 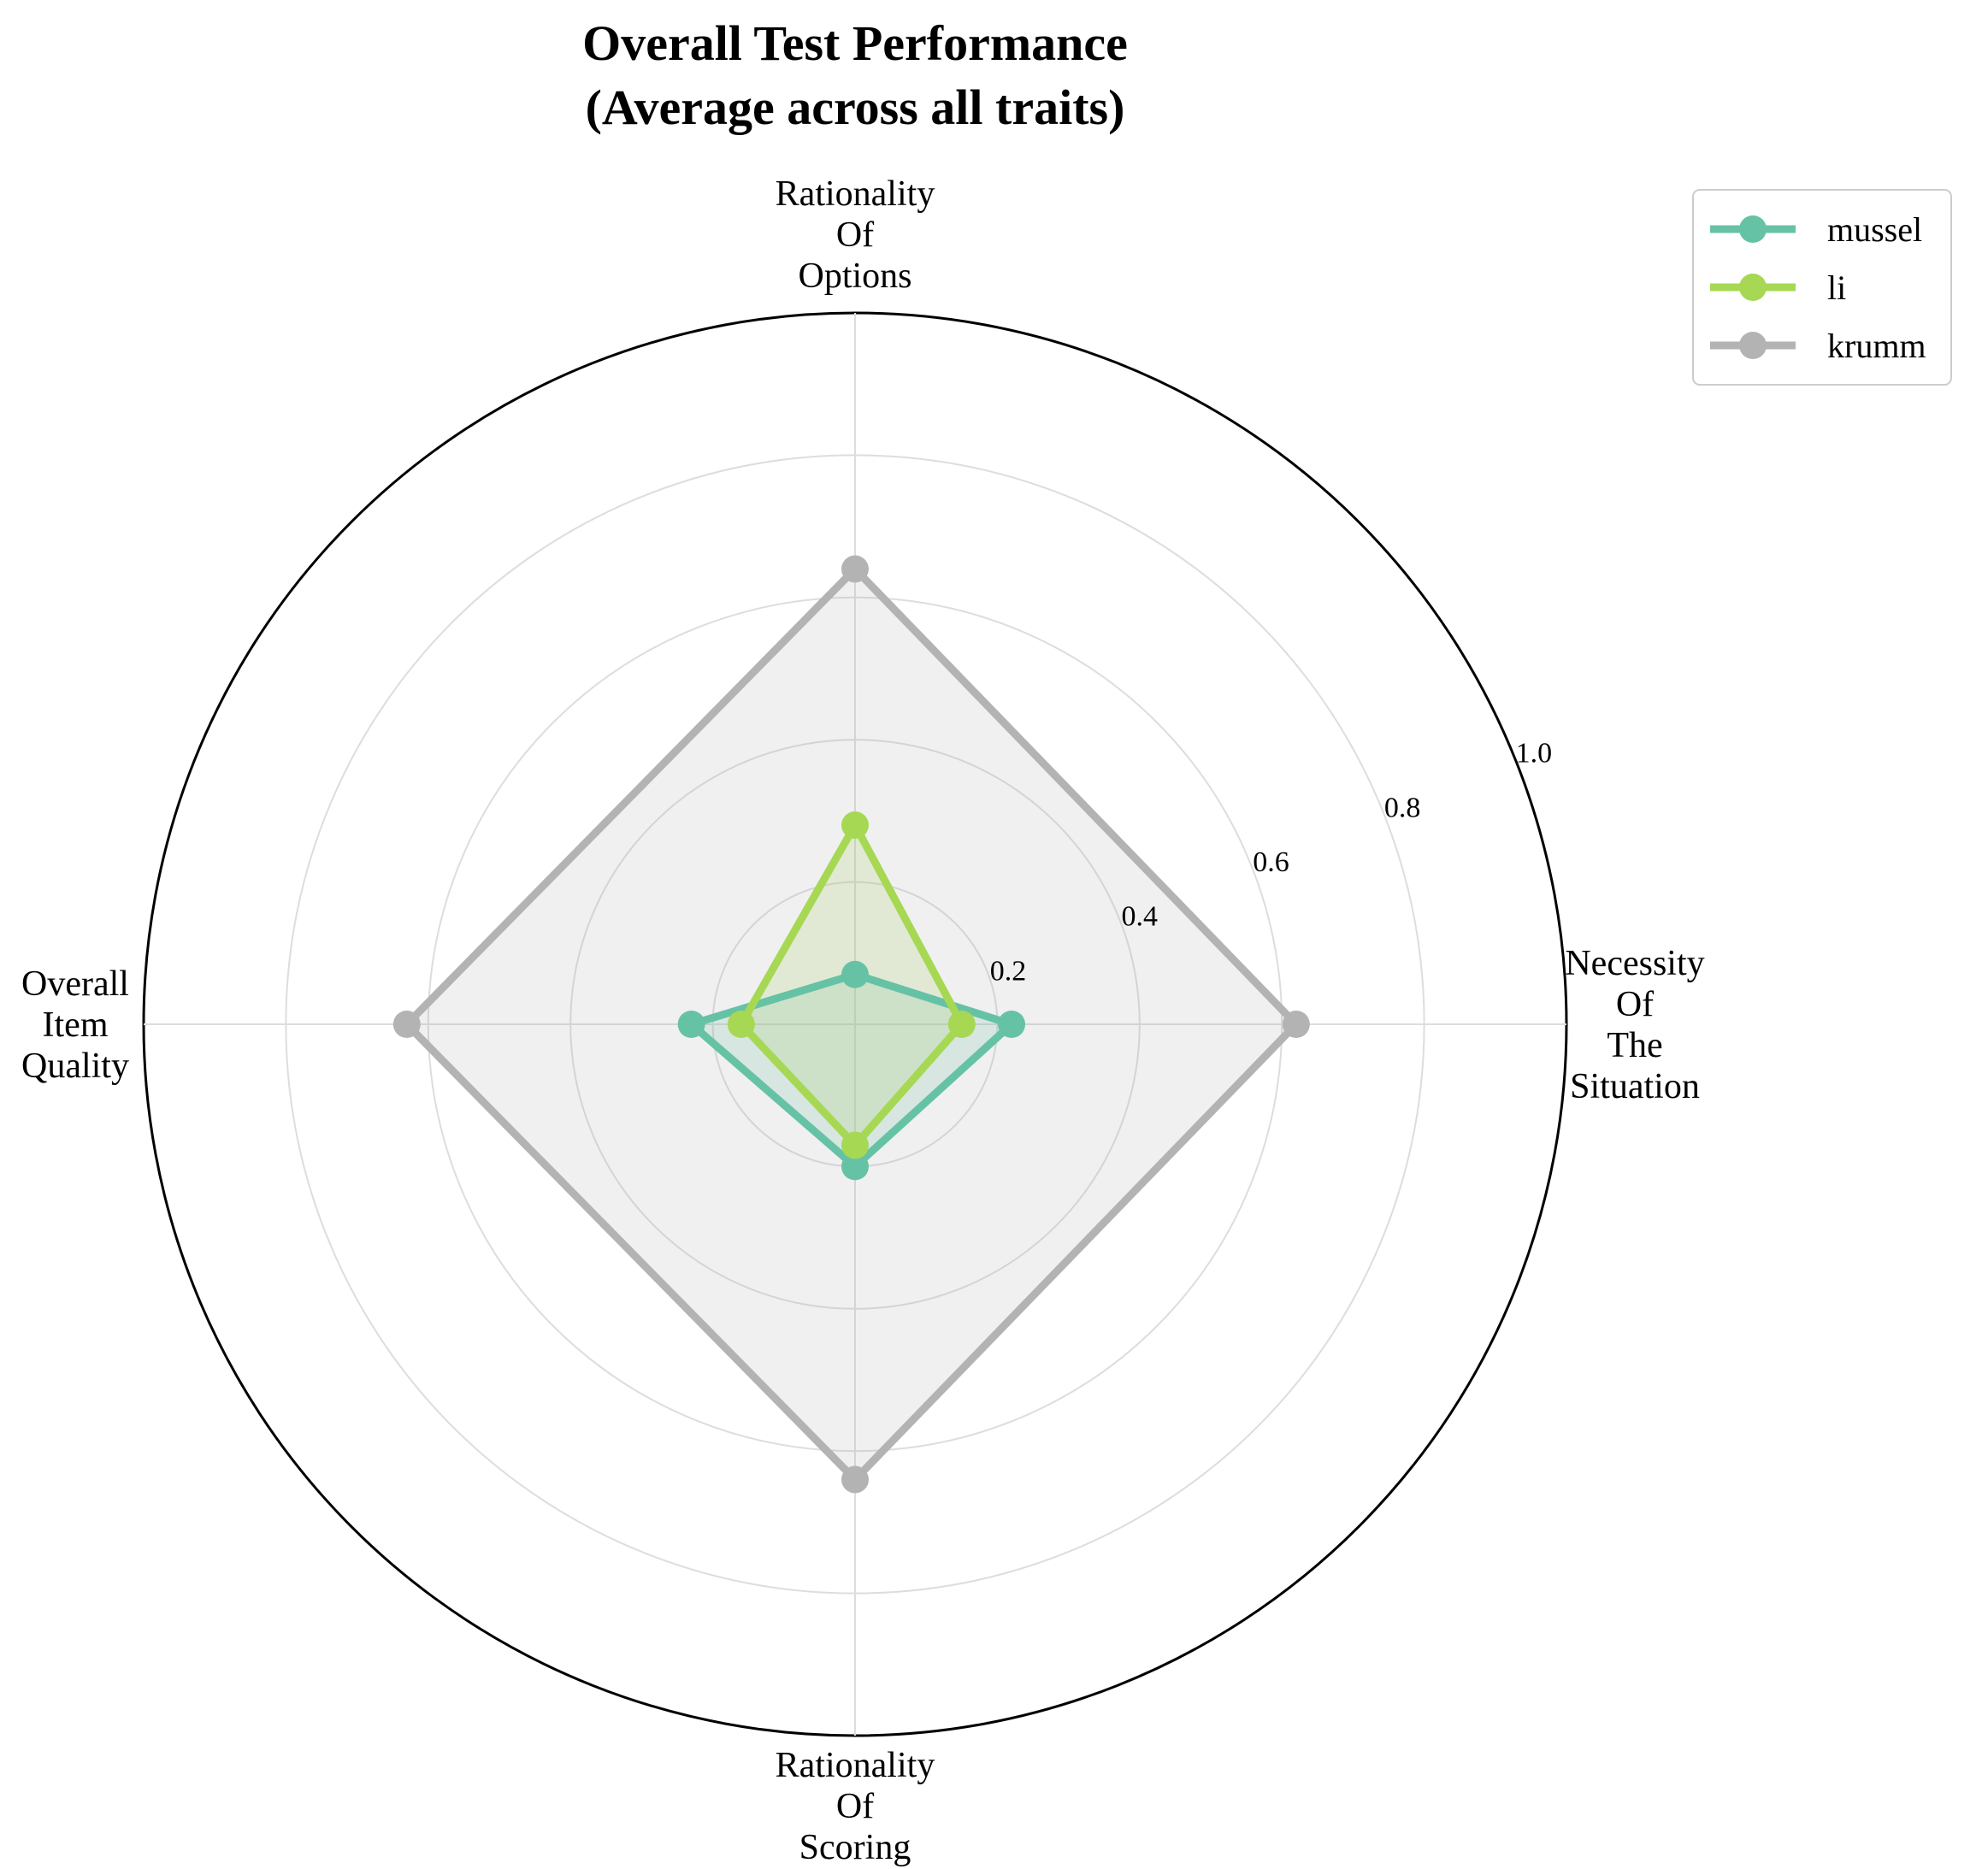 What do you see at coordinates (1139, 917) in the screenshot?
I see `radial-tick-label: 0.4` at bounding box center [1139, 917].